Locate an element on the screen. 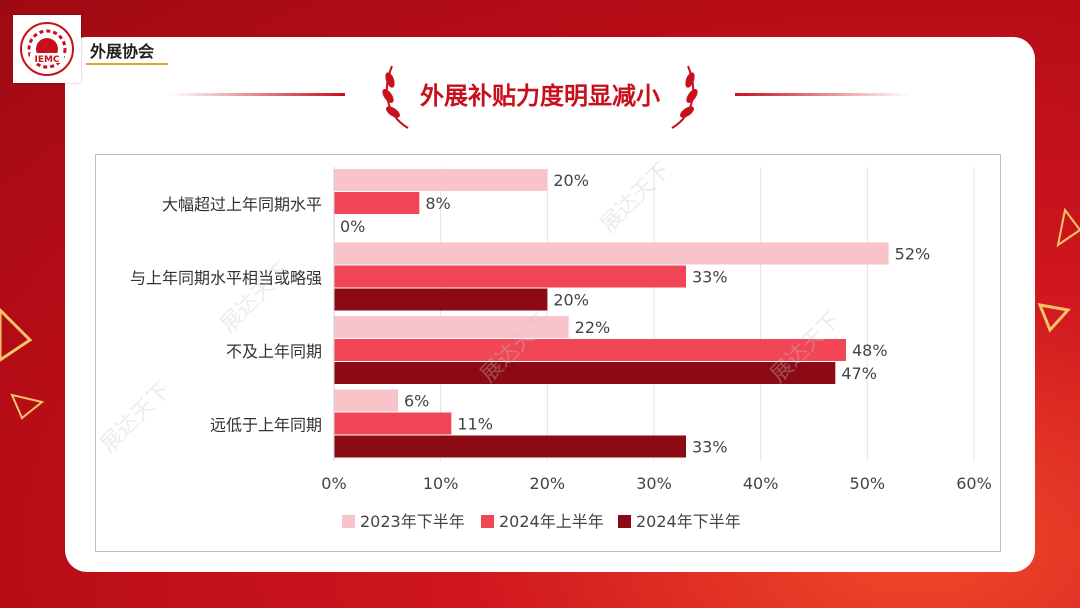  category-label: 大幅超过上年同期水平 is located at coordinates (242, 204).